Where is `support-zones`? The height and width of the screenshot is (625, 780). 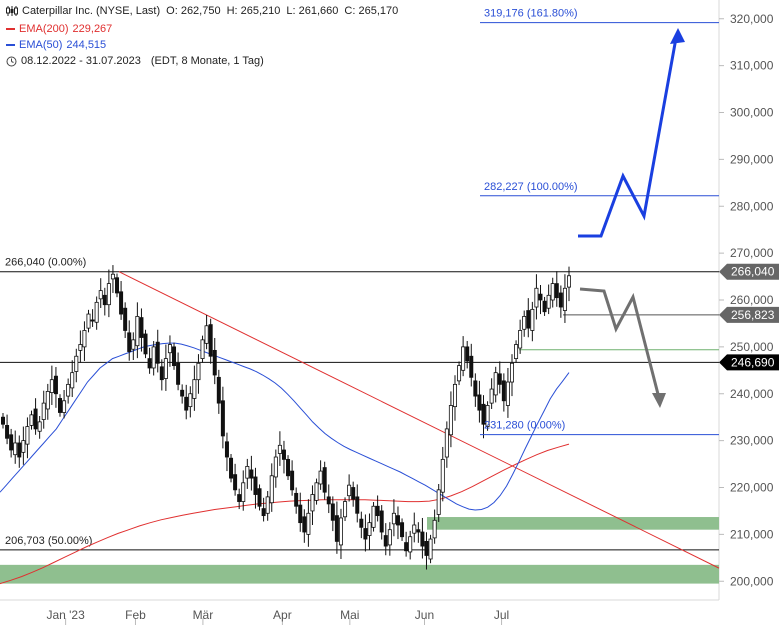 support-zones is located at coordinates (359, 550).